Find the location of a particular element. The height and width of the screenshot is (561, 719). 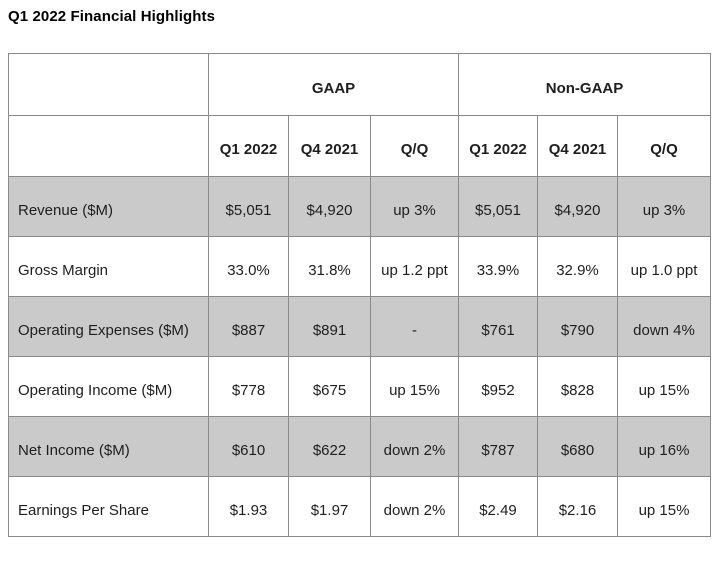

column-header-row: Q1 2022 Q4 2021 Q/Q Q1 2022 Q4 2021 Q/Q is located at coordinates (360, 146).